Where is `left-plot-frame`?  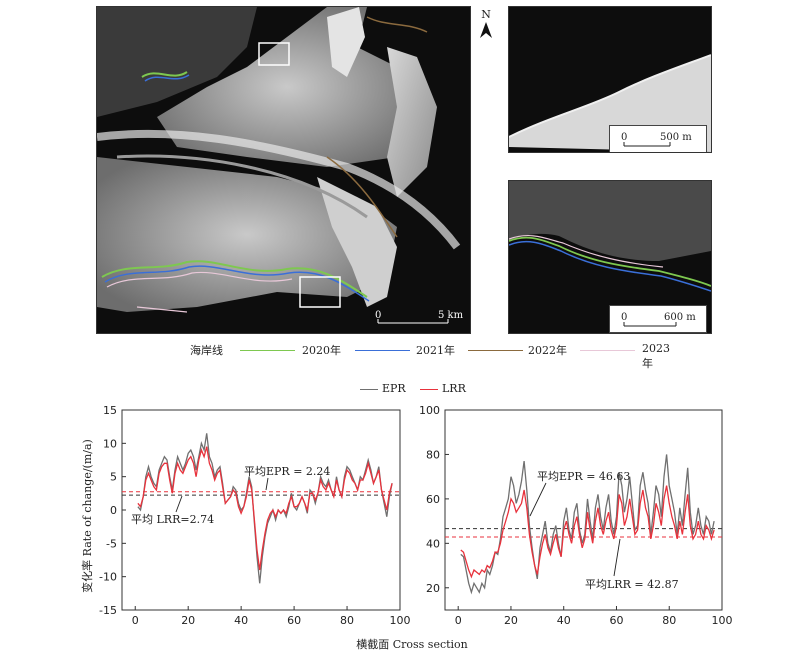 left-plot-frame is located at coordinates (261, 510).